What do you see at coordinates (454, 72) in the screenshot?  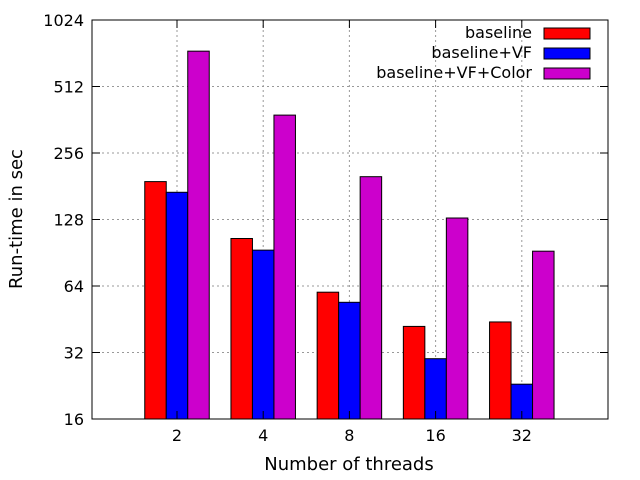 I see `legend-label: baseline+VF+Color` at bounding box center [454, 72].